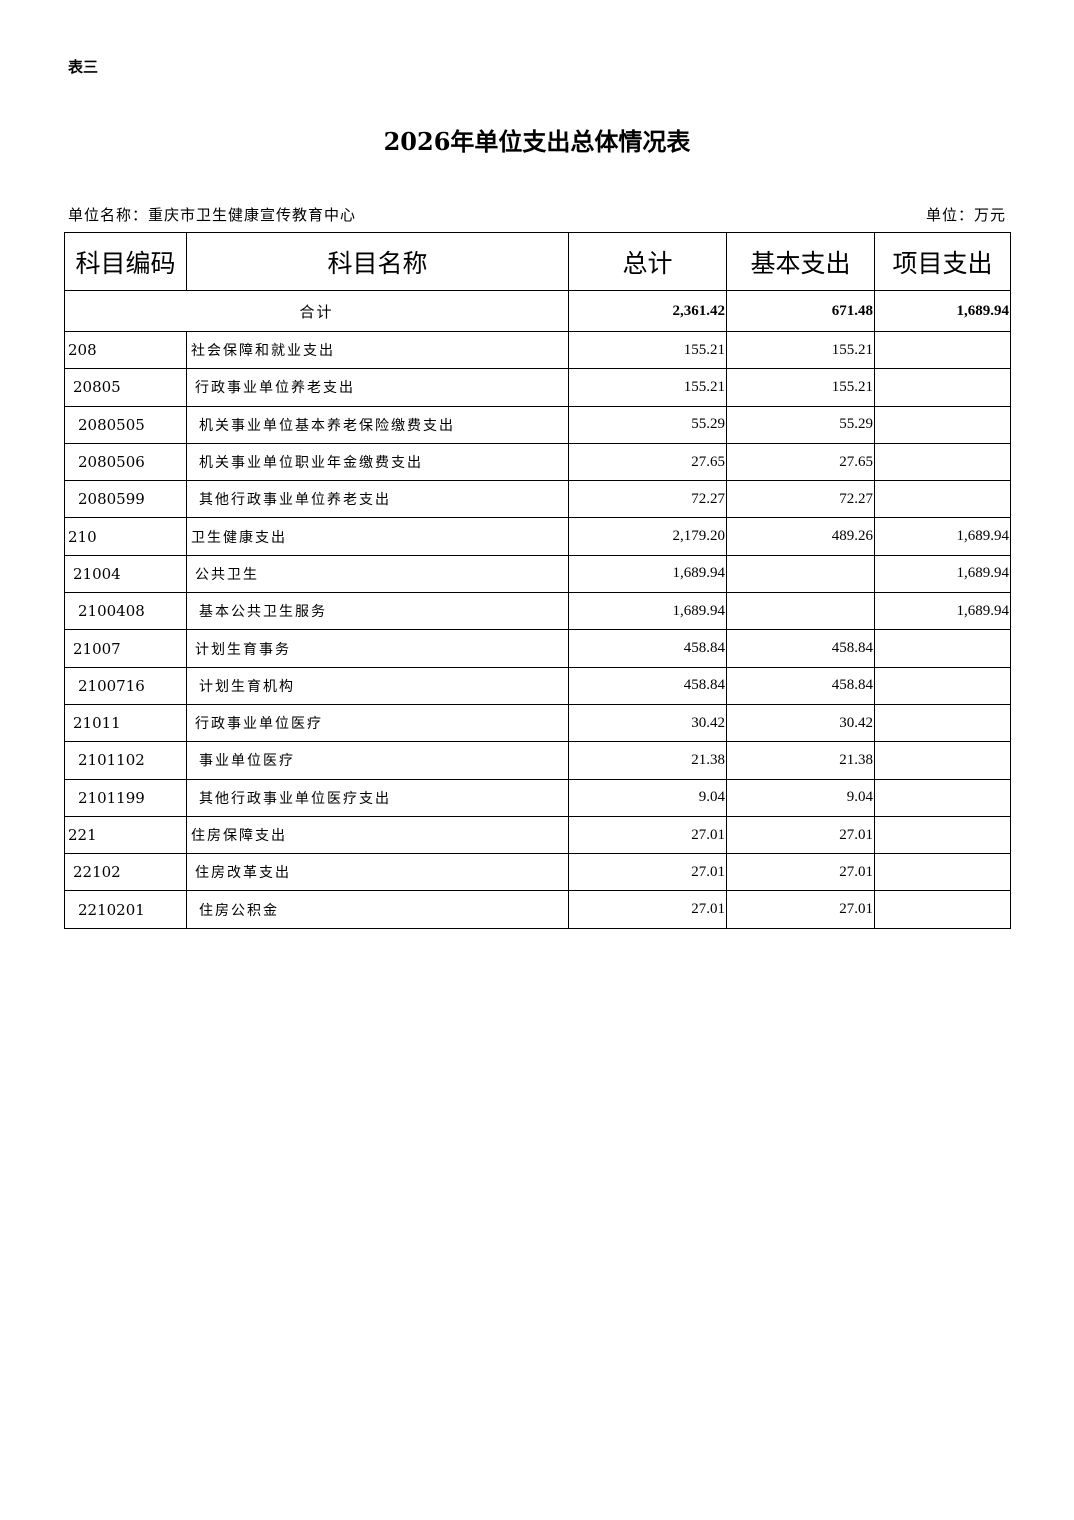 This screenshot has height=1520, width=1074. What do you see at coordinates (377, 909) in the screenshot?
I see `row-name: 住房公积金` at bounding box center [377, 909].